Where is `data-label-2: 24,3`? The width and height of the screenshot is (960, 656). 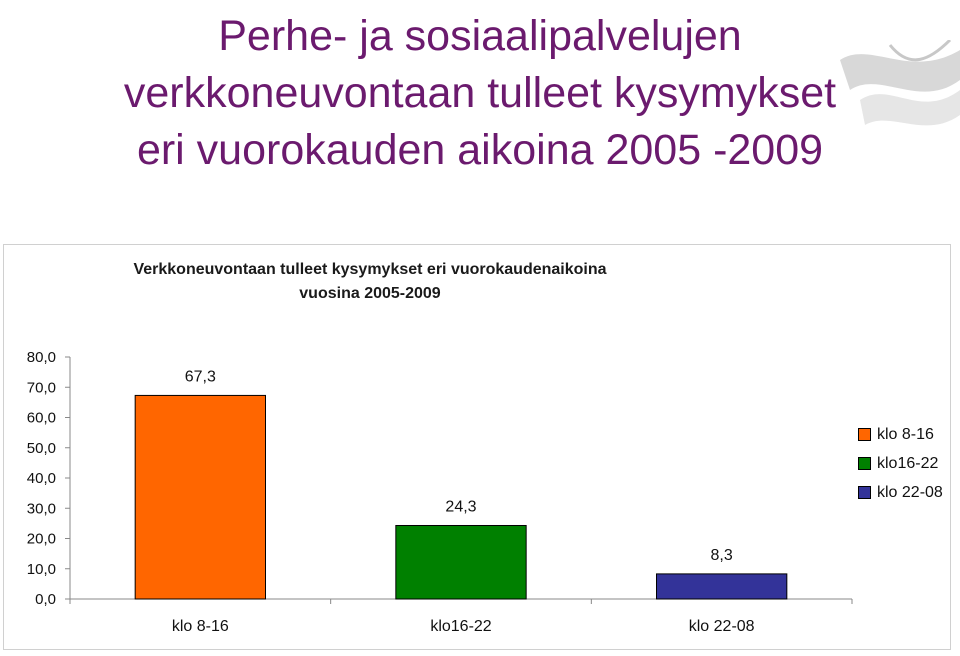 data-label-2: 24,3 is located at coordinates (460, 506).